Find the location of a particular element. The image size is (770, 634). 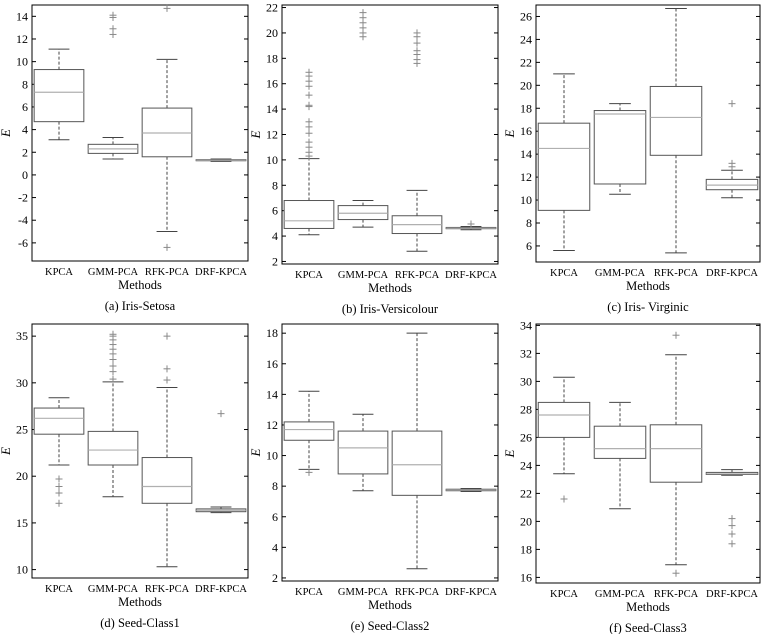

panel-caption: (e) Seed-Class2 is located at coordinates (390, 626).